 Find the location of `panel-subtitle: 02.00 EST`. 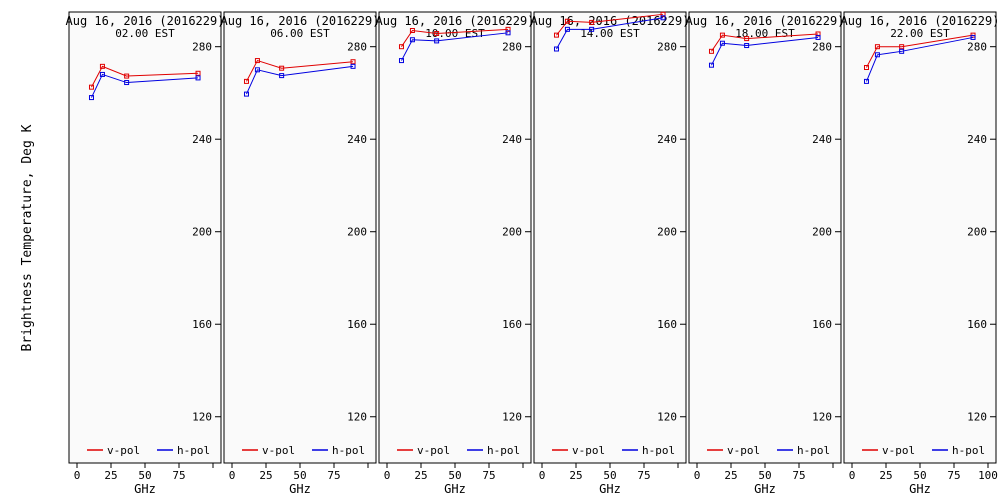

panel-subtitle: 02.00 EST is located at coordinates (145, 33).